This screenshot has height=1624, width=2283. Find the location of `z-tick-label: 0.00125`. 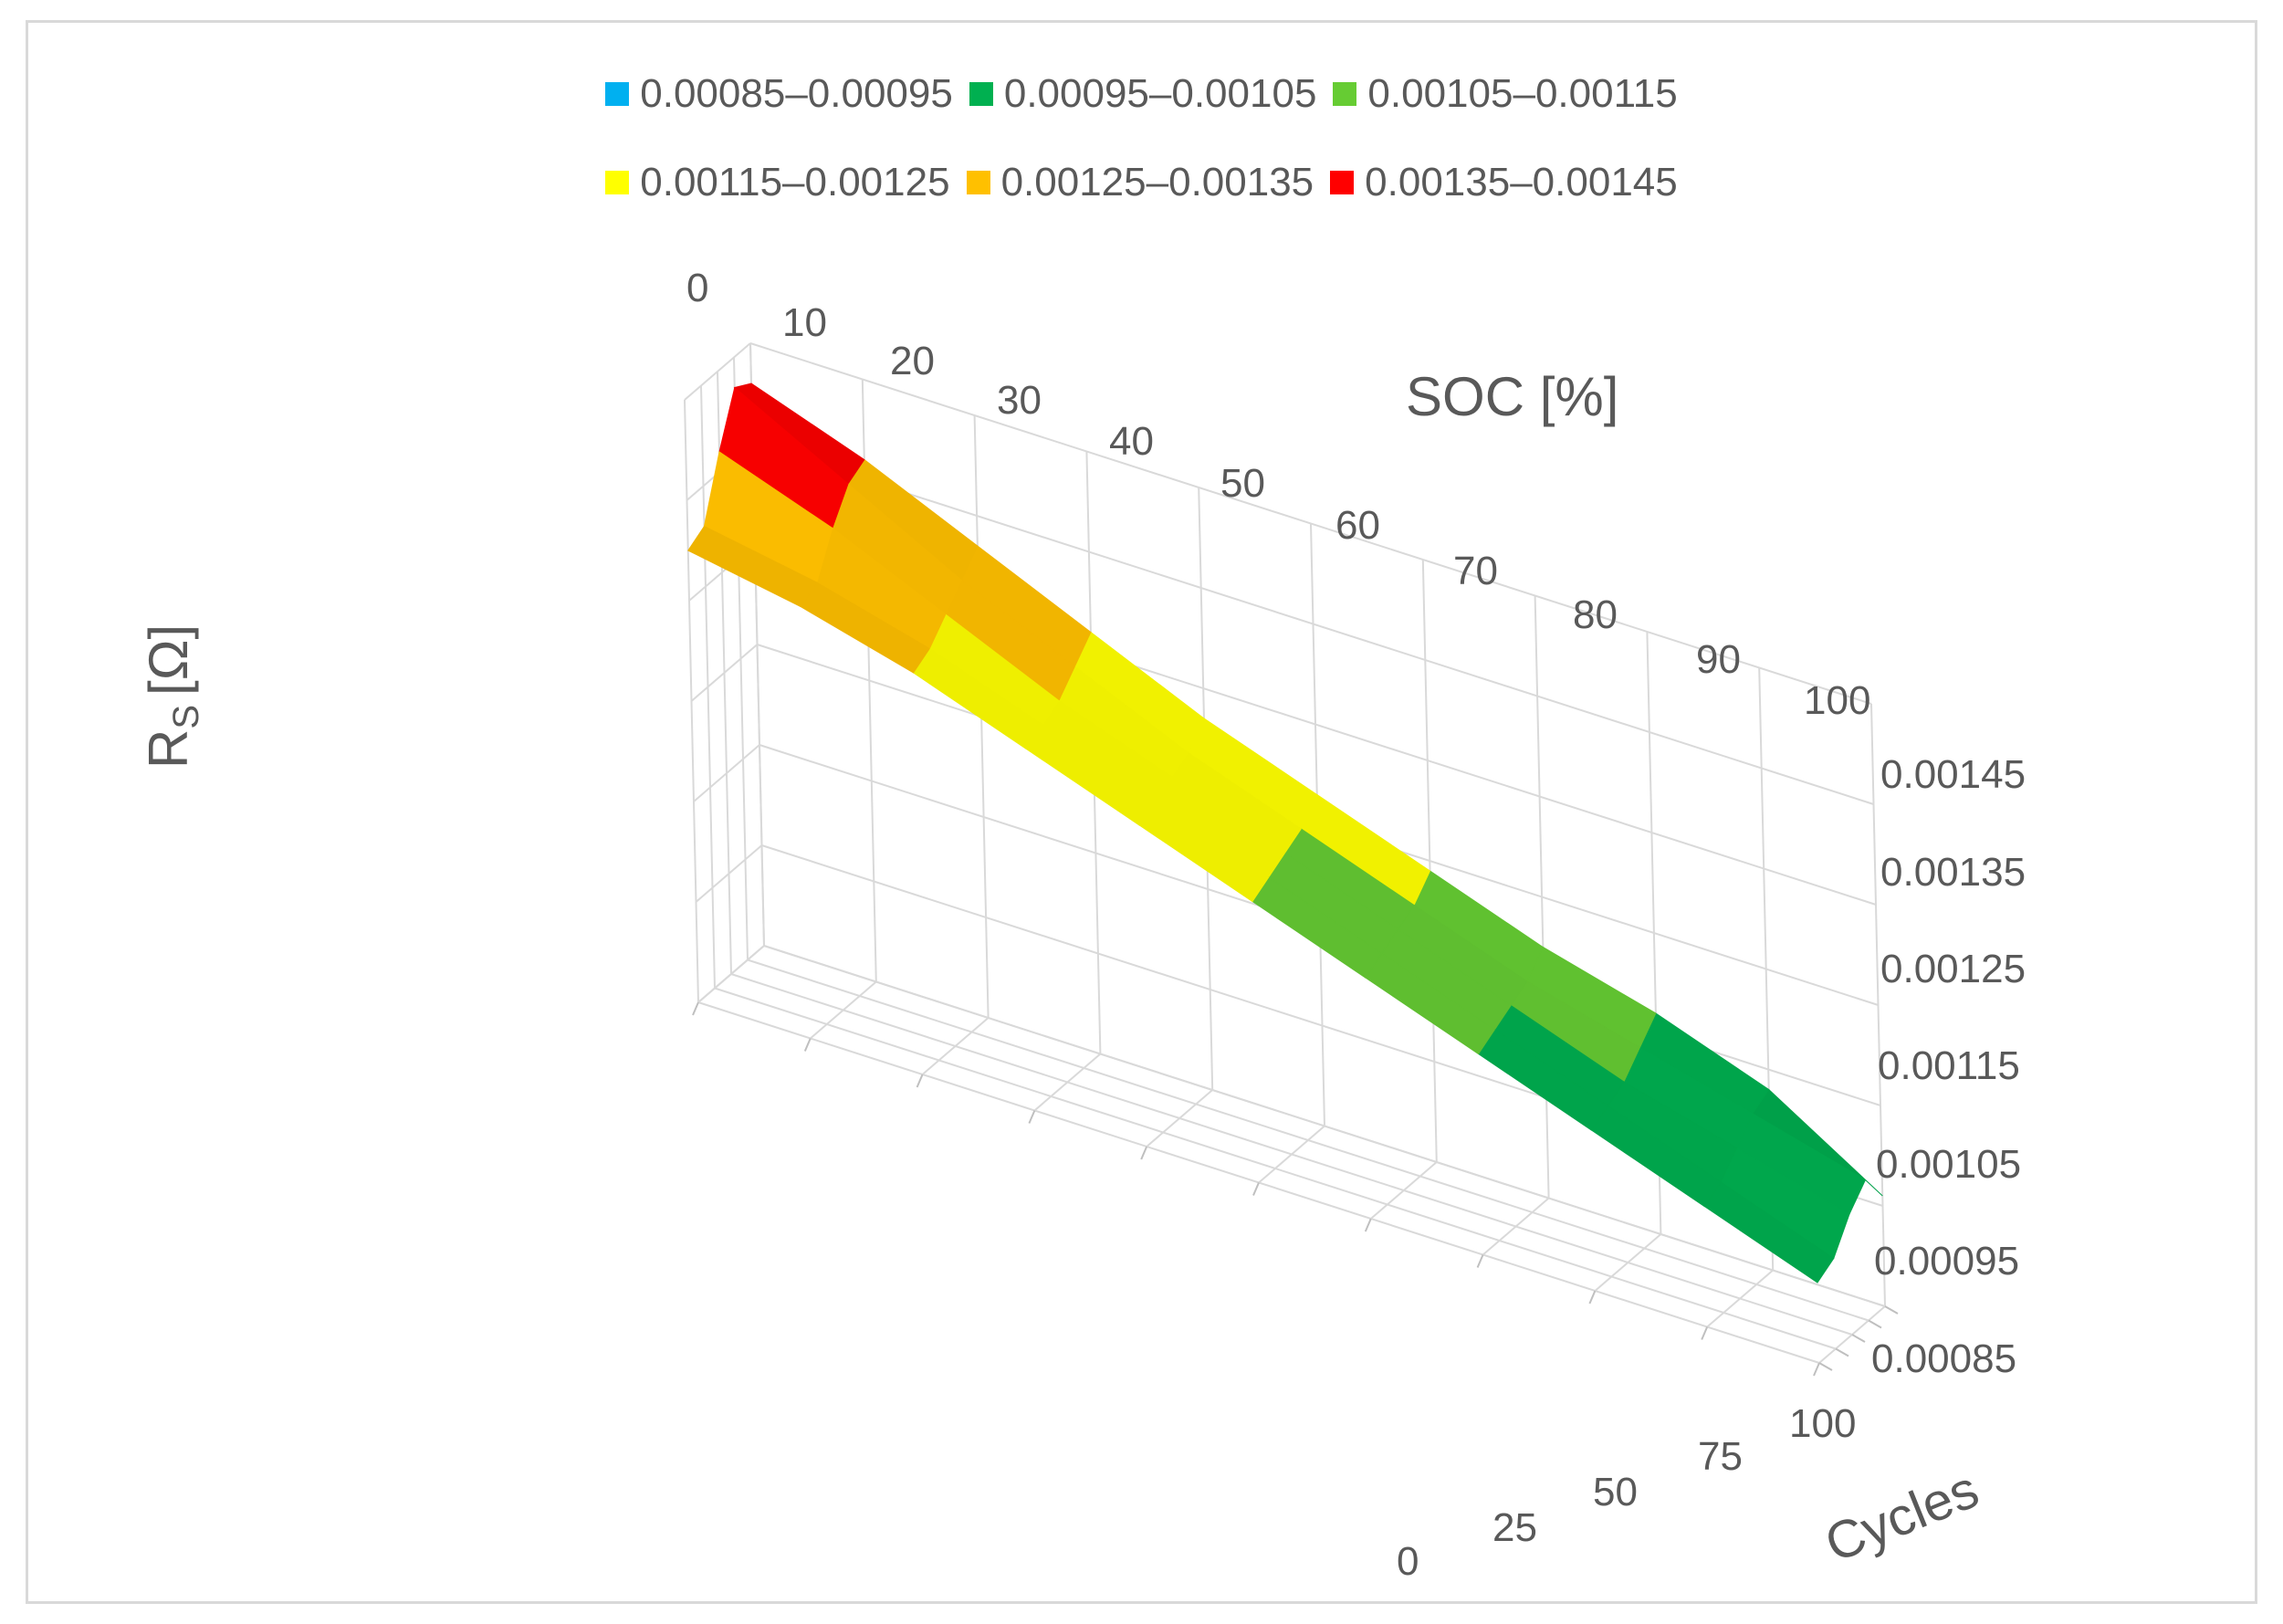

z-tick-label: 0.00125 is located at coordinates (1953, 969).